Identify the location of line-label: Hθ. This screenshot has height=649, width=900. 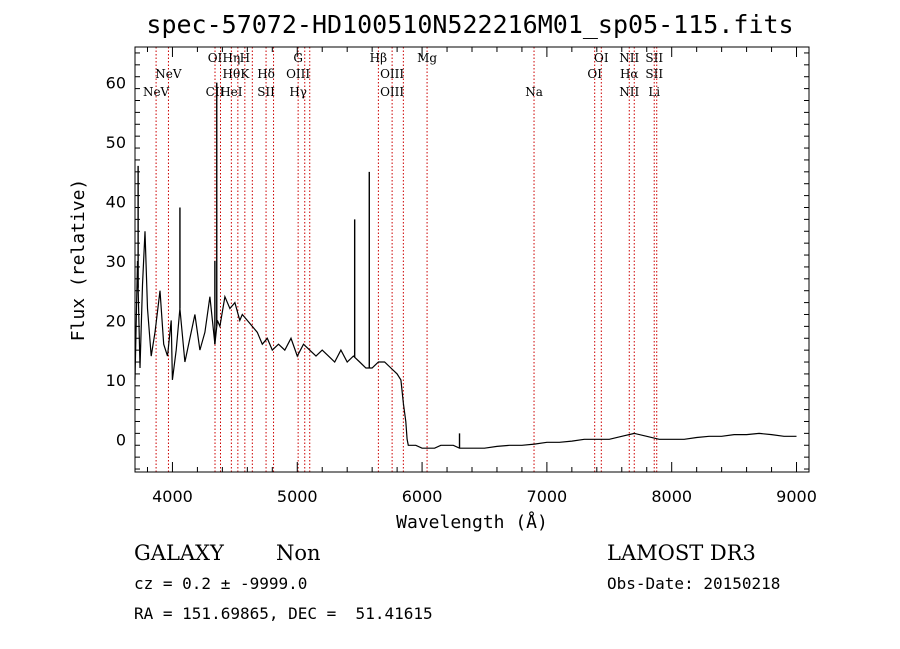
(232, 74).